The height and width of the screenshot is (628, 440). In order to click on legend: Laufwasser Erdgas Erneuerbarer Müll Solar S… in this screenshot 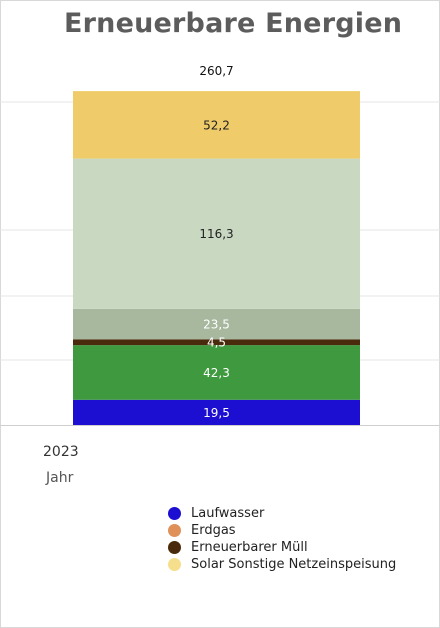, I will do `click(282, 539)`.